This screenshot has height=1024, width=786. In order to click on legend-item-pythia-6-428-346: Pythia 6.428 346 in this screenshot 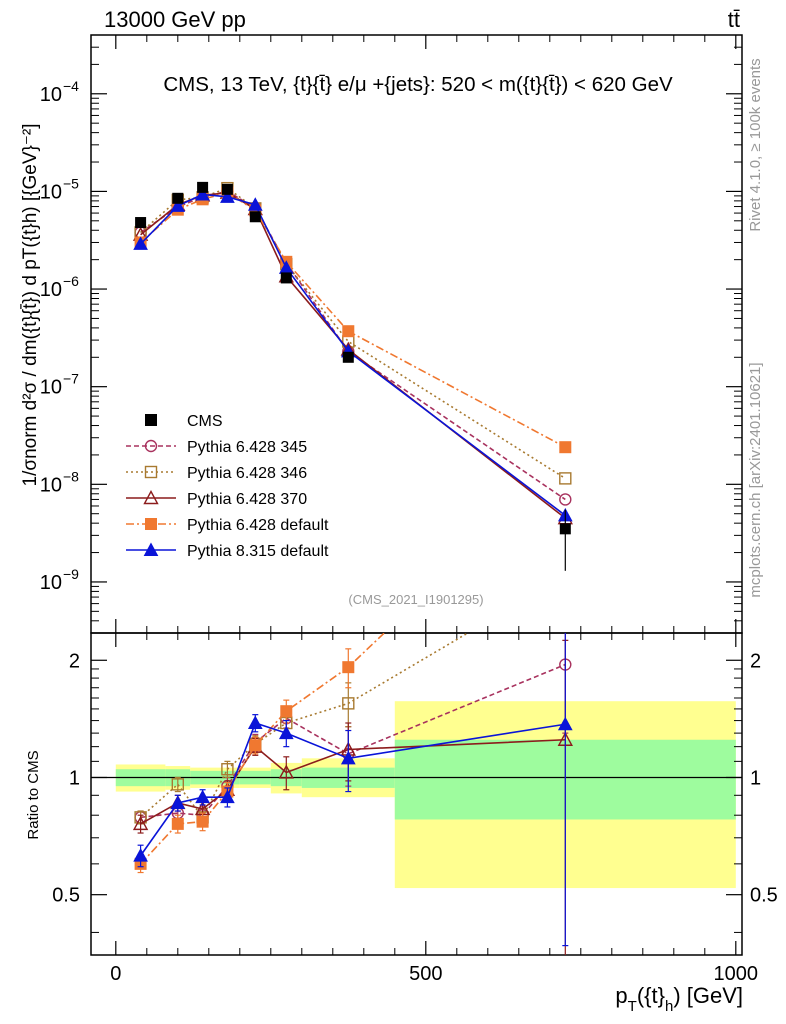, I will do `click(216, 473)`.